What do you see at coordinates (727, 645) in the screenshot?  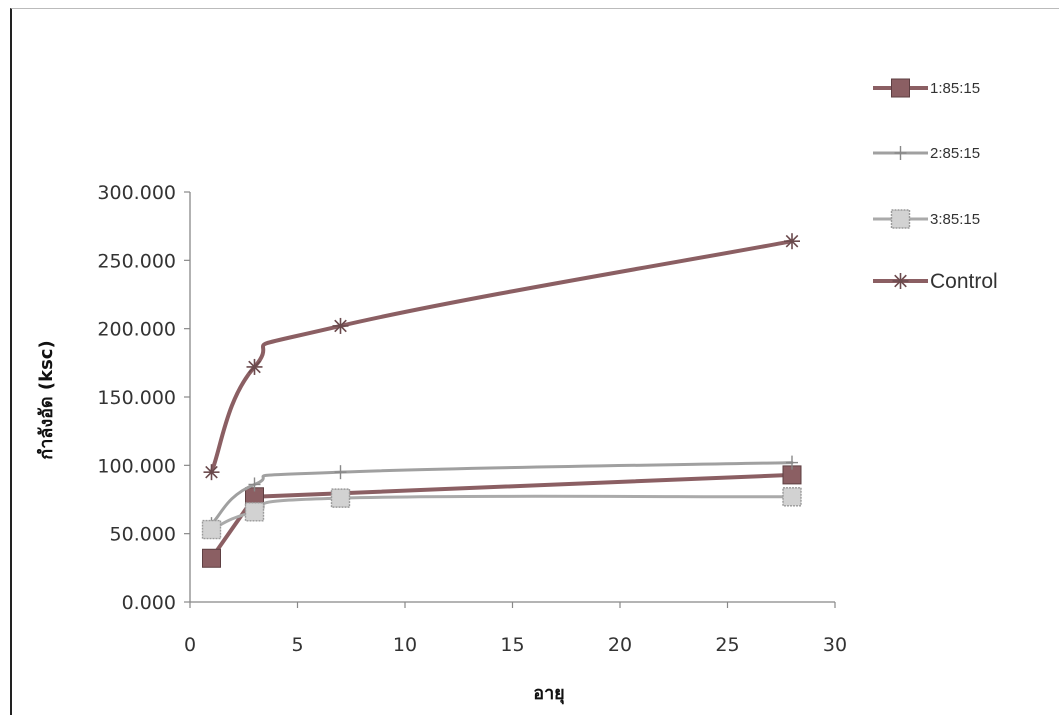 I see `x-tick-label: 25` at bounding box center [727, 645].